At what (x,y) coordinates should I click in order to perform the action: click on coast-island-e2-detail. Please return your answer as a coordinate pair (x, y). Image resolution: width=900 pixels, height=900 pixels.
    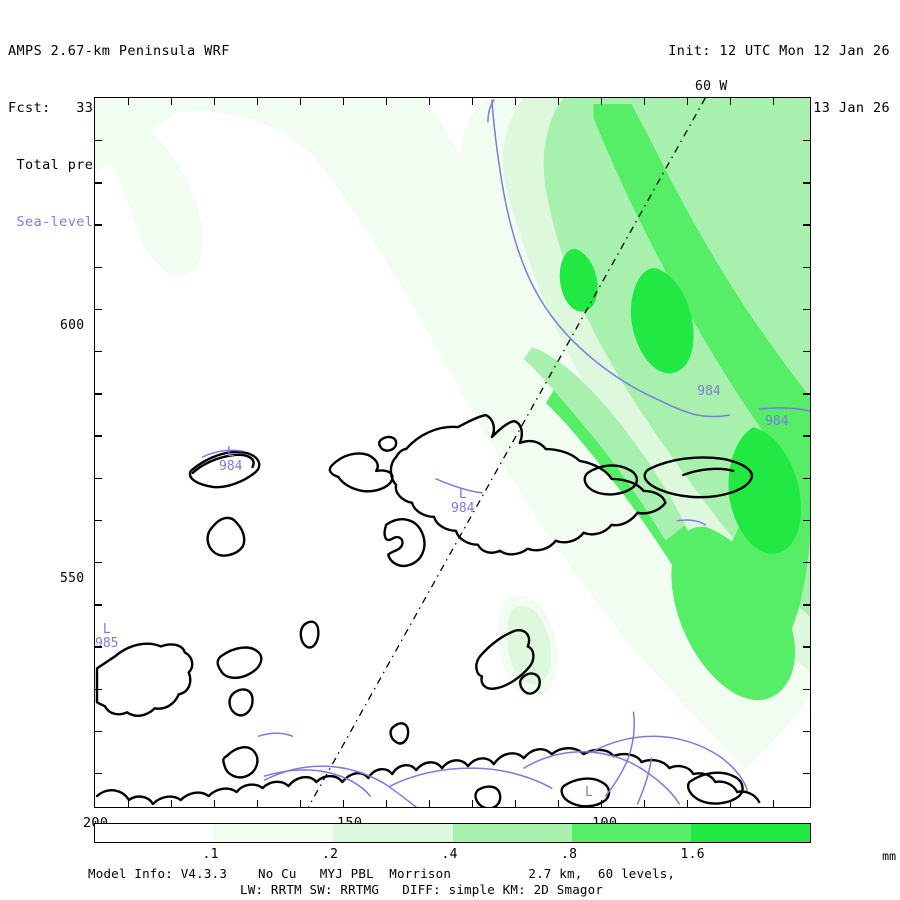
    Looking at the image, I should click on (708, 472).